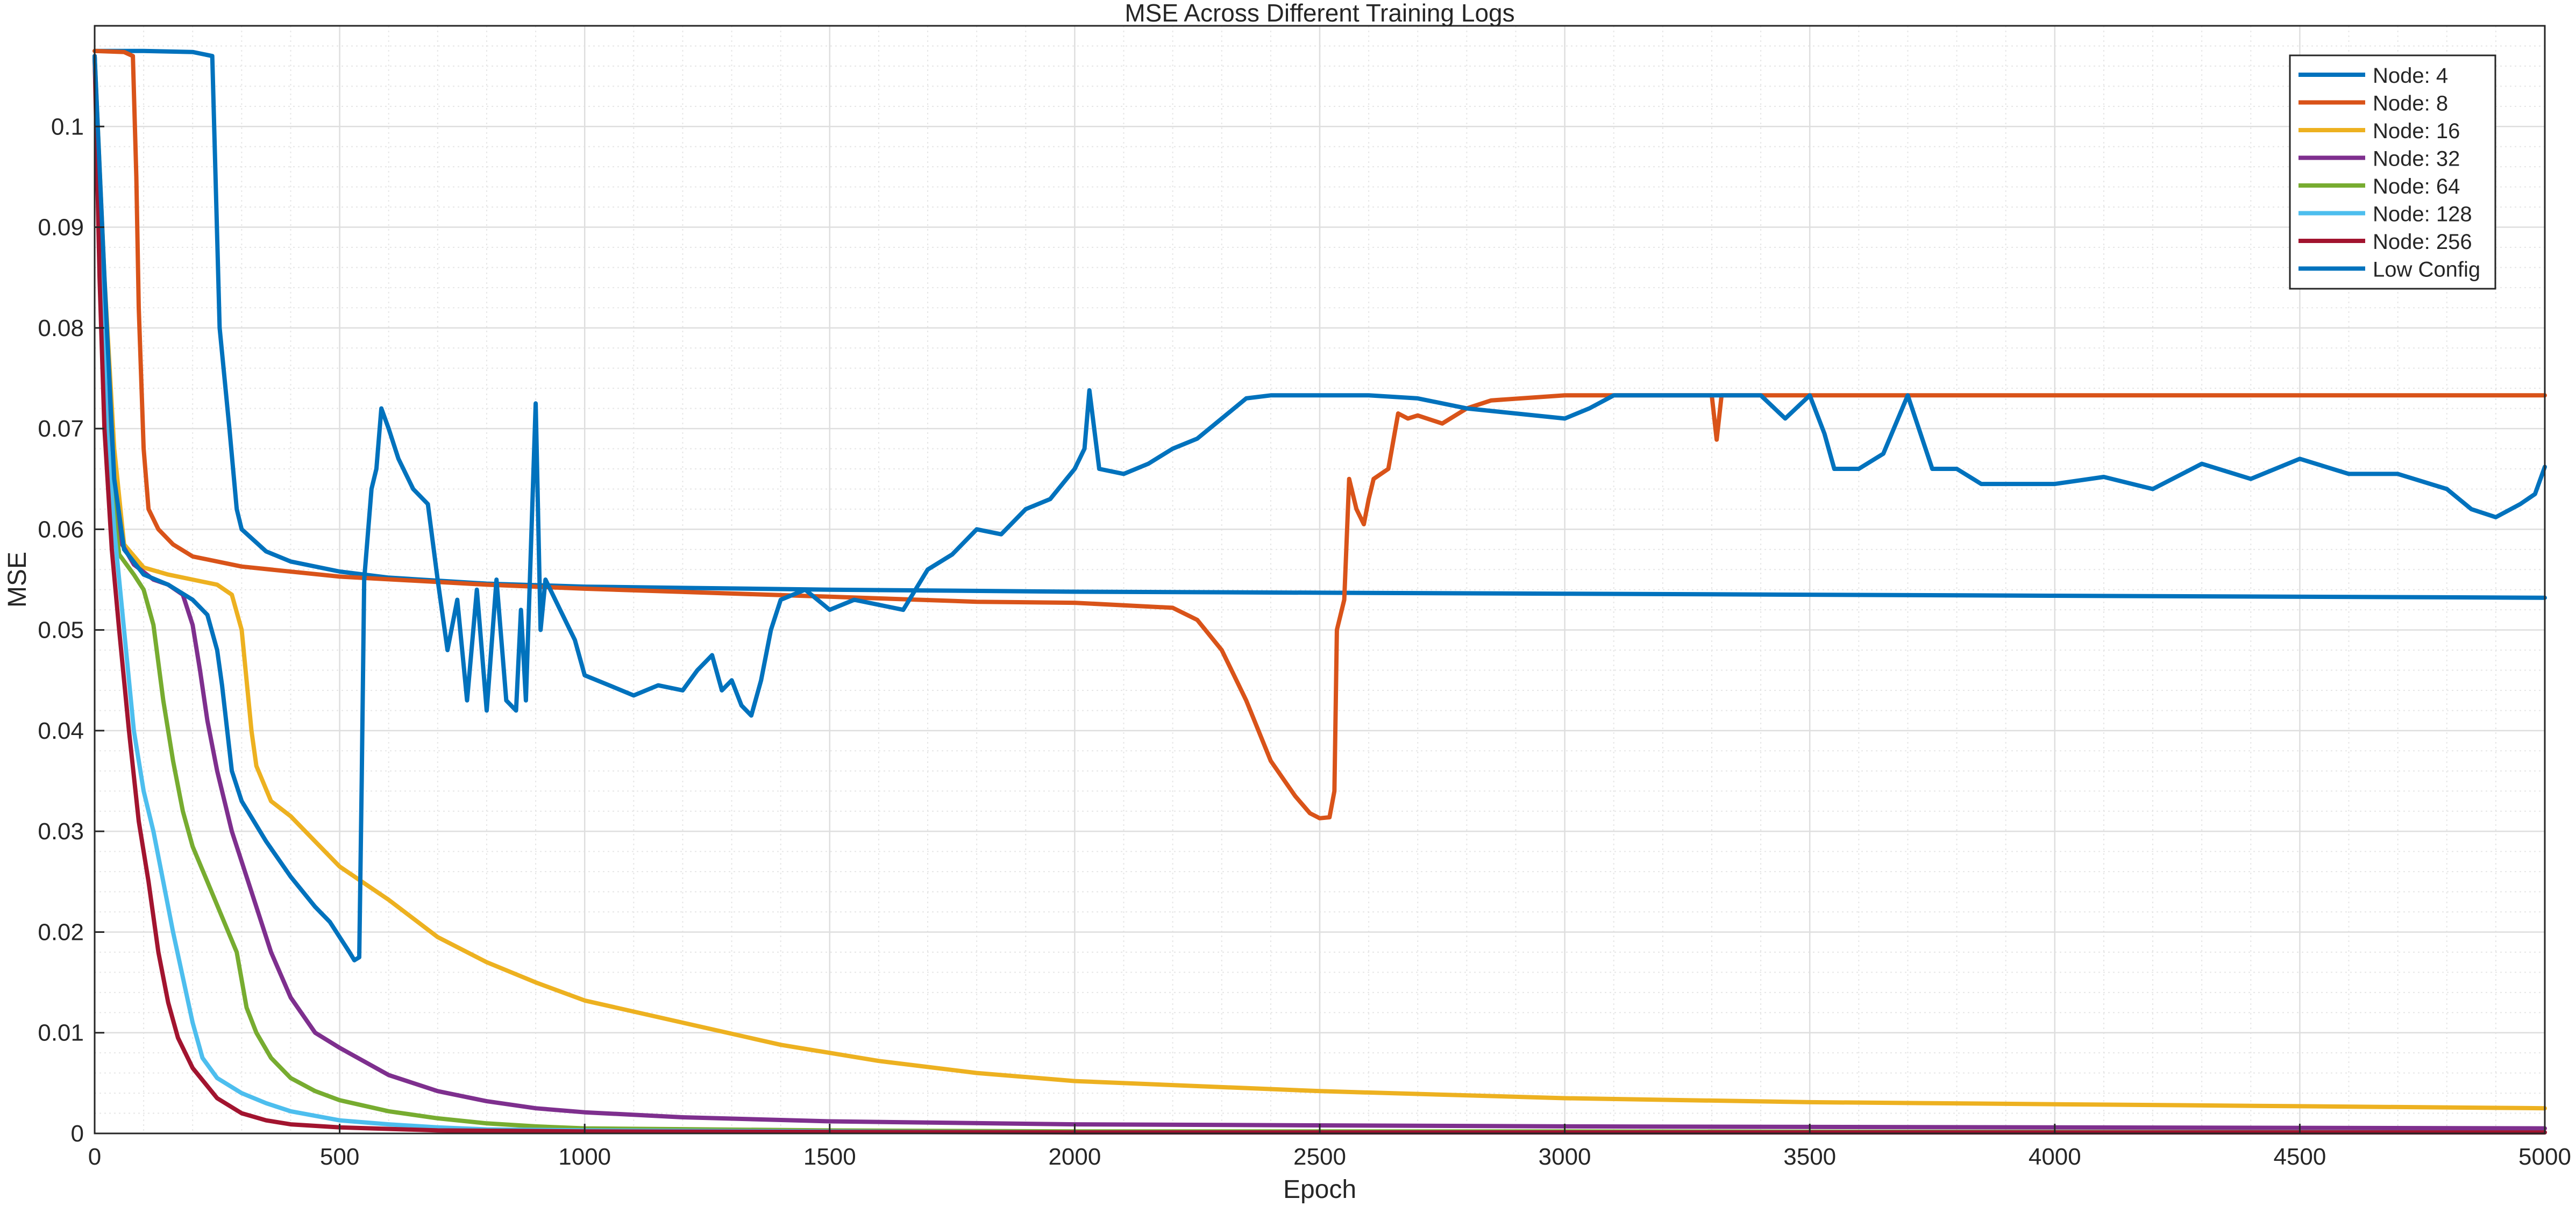 The height and width of the screenshot is (1213, 2576). I want to click on legend-label: Node: 128, so click(2422, 215).